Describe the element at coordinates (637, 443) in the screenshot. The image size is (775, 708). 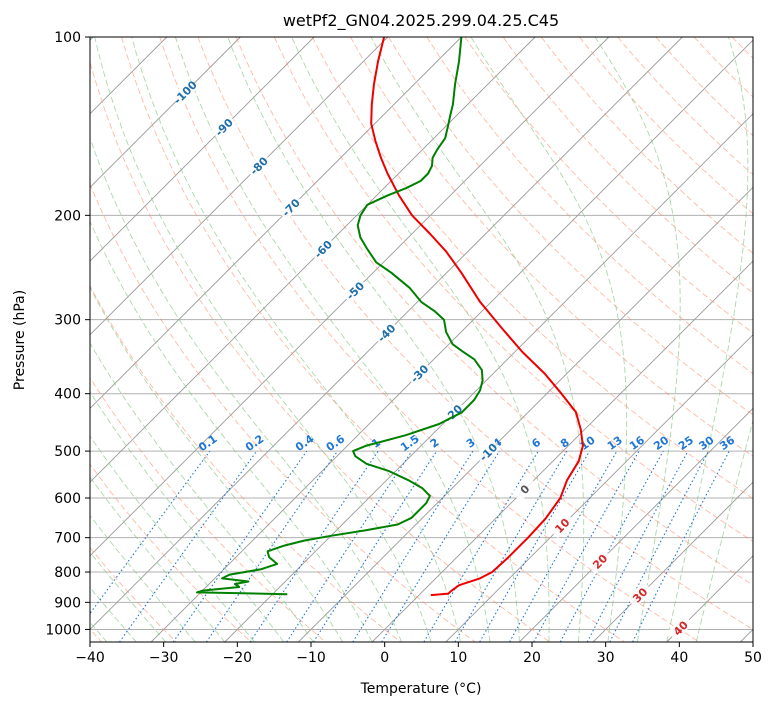
I see `mixing-ratio-label: 16` at that location.